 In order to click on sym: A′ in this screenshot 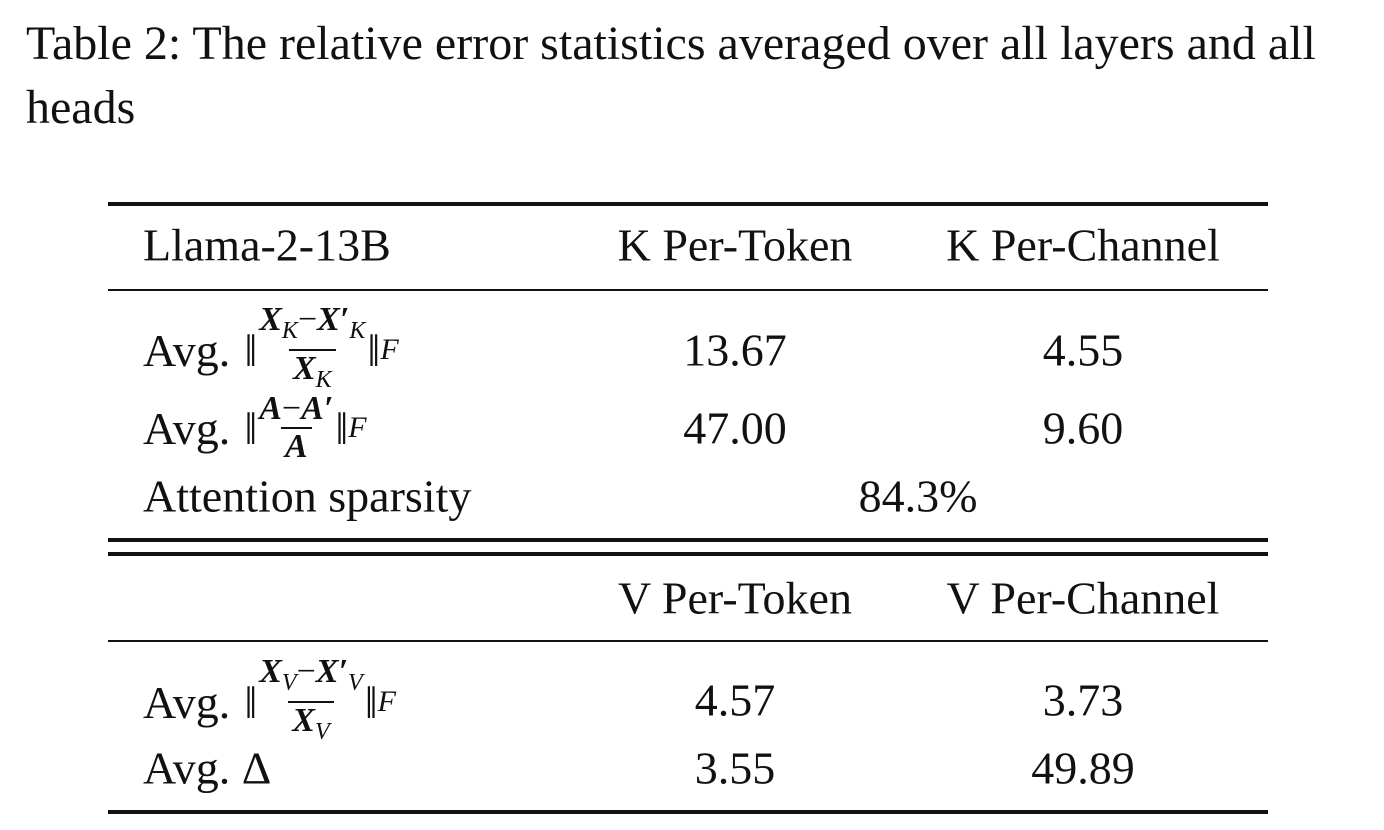, I will do `click(317, 408)`.